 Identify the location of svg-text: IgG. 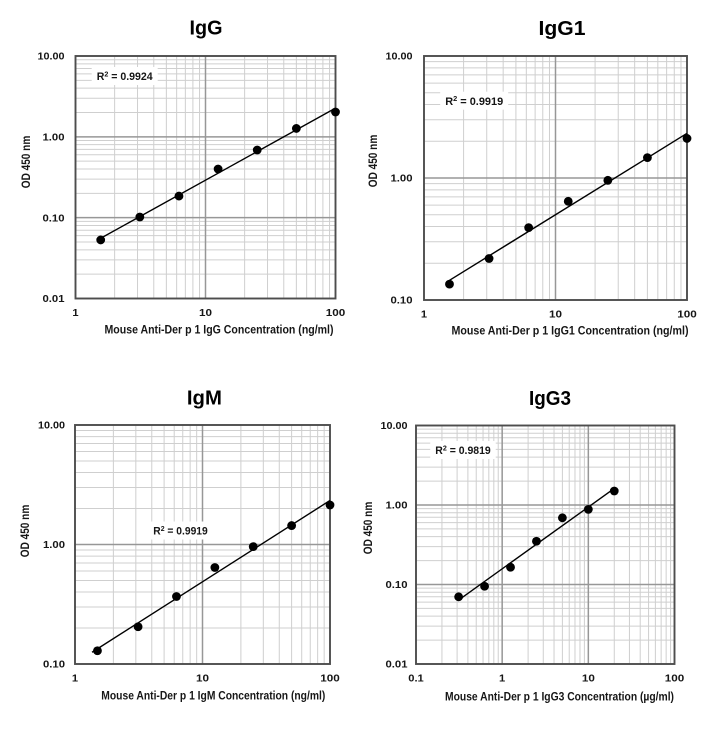
(206, 29).